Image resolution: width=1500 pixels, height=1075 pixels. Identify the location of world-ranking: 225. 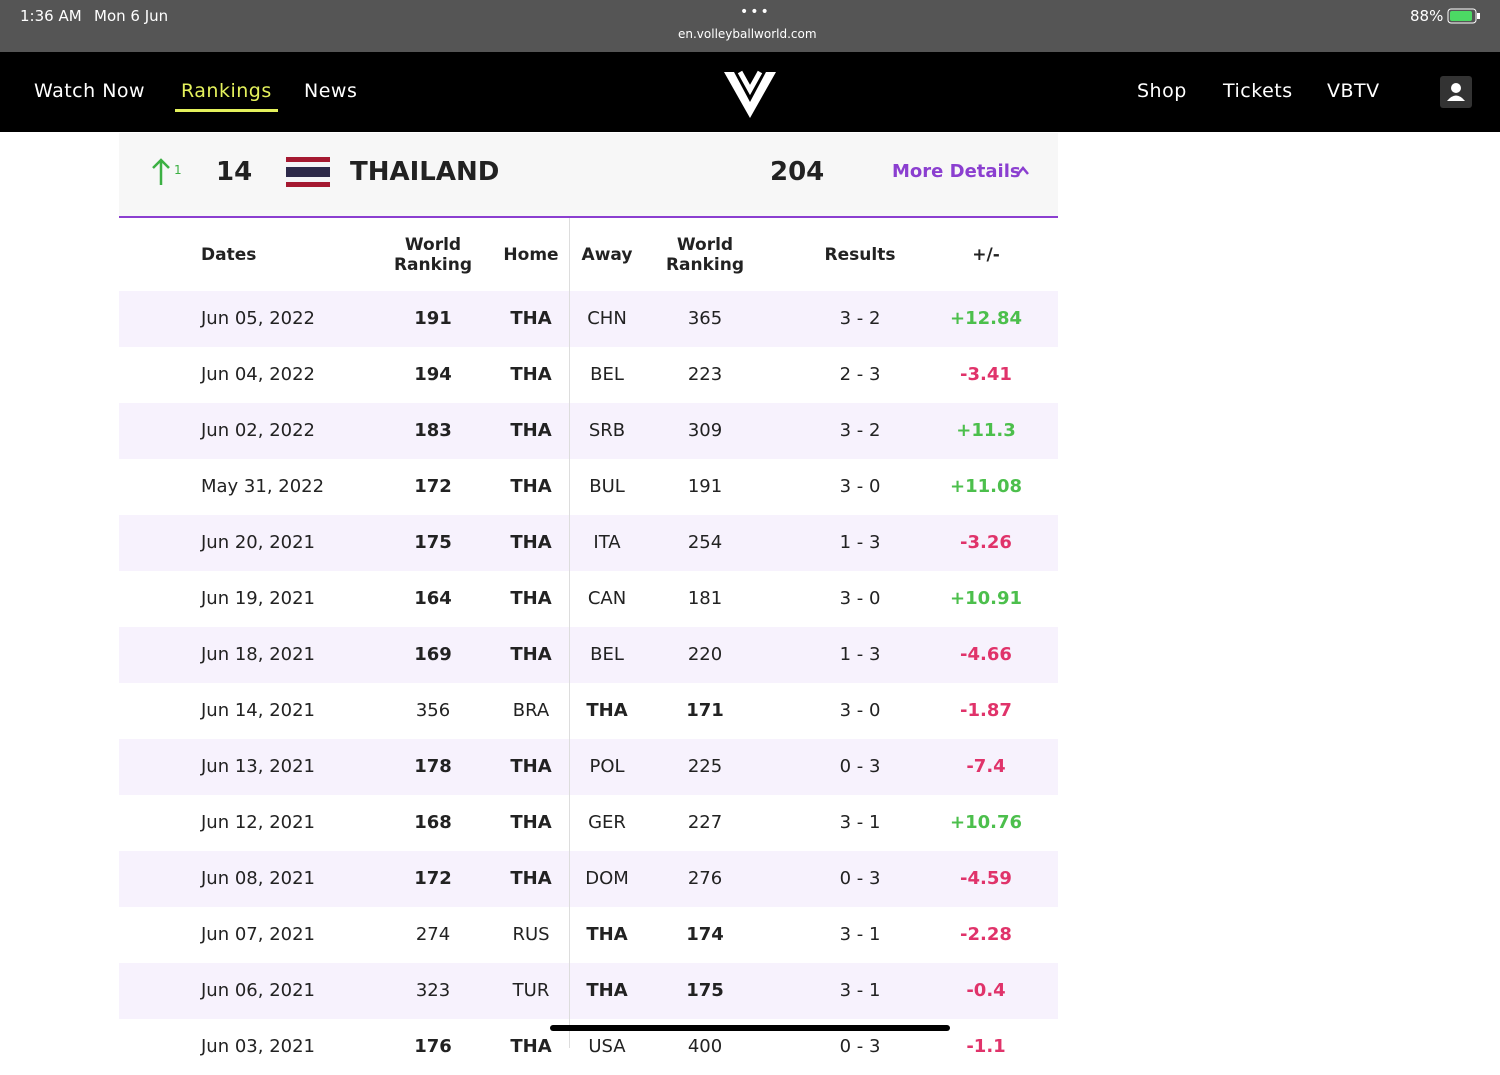
(705, 766).